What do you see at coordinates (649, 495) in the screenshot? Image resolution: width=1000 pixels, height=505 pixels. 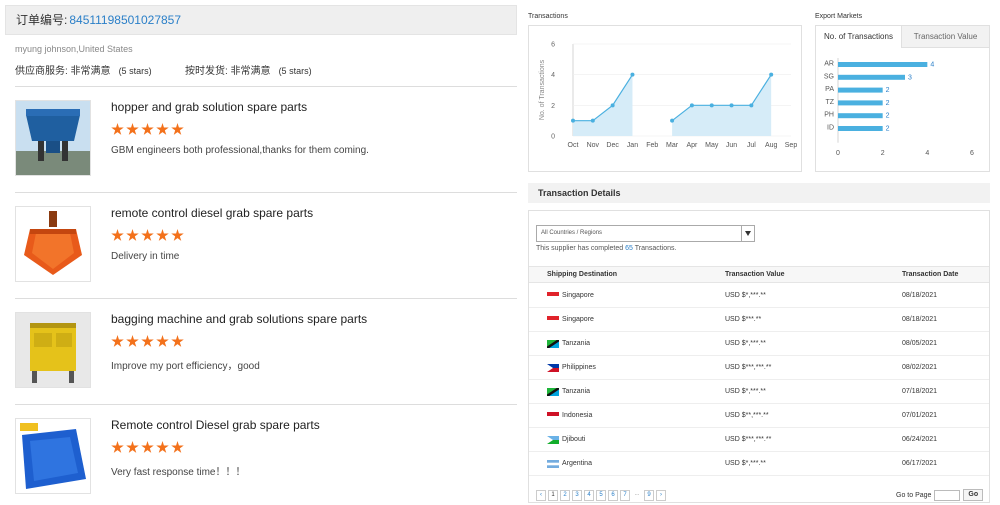 I see `page-button: 9` at bounding box center [649, 495].